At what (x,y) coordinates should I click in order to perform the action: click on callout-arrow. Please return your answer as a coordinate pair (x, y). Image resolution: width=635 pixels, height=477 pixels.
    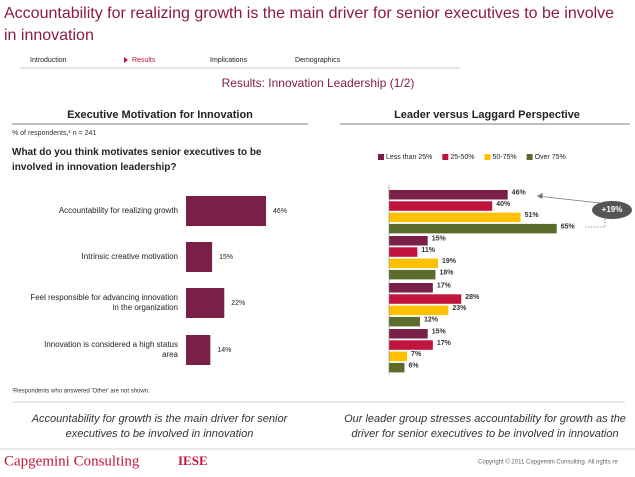
    Looking at the image, I should click on (568, 199).